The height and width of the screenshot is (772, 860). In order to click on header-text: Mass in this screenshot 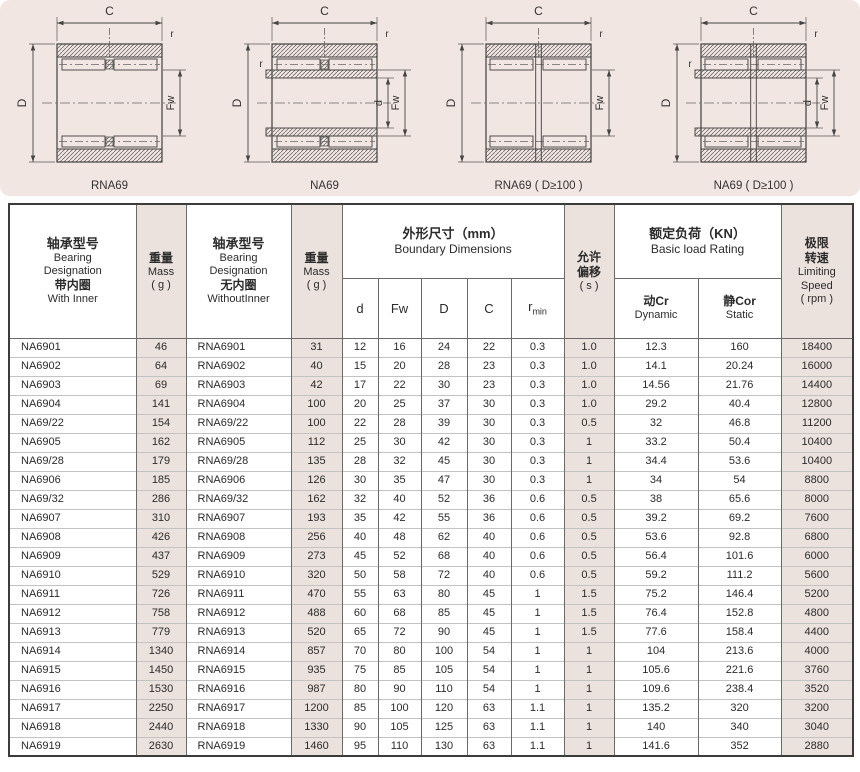, I will do `click(316, 271)`.